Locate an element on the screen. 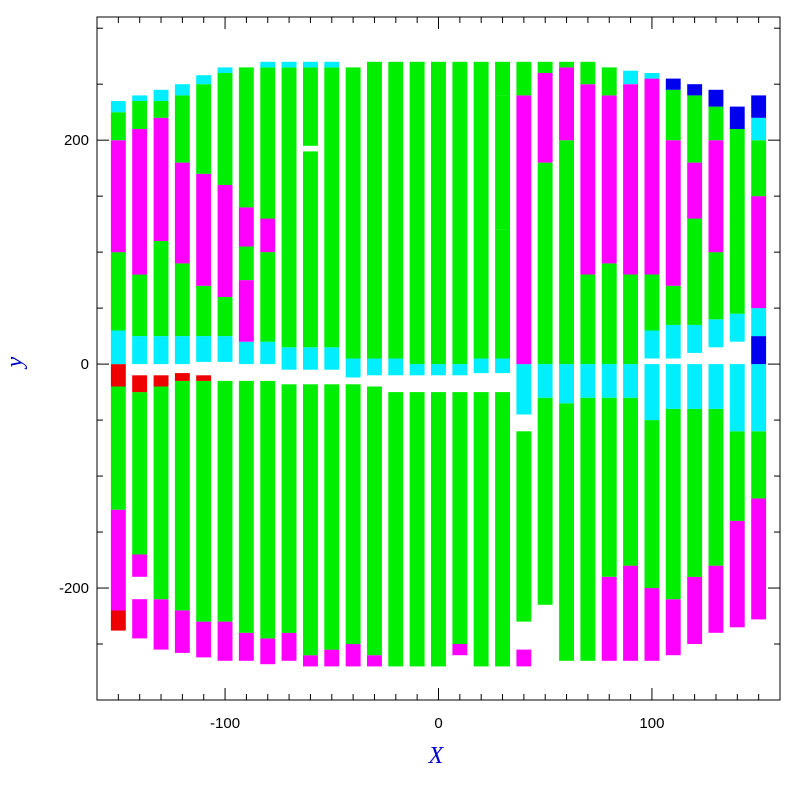 The height and width of the screenshot is (797, 797). y-tick-label: 200 is located at coordinates (76, 140).